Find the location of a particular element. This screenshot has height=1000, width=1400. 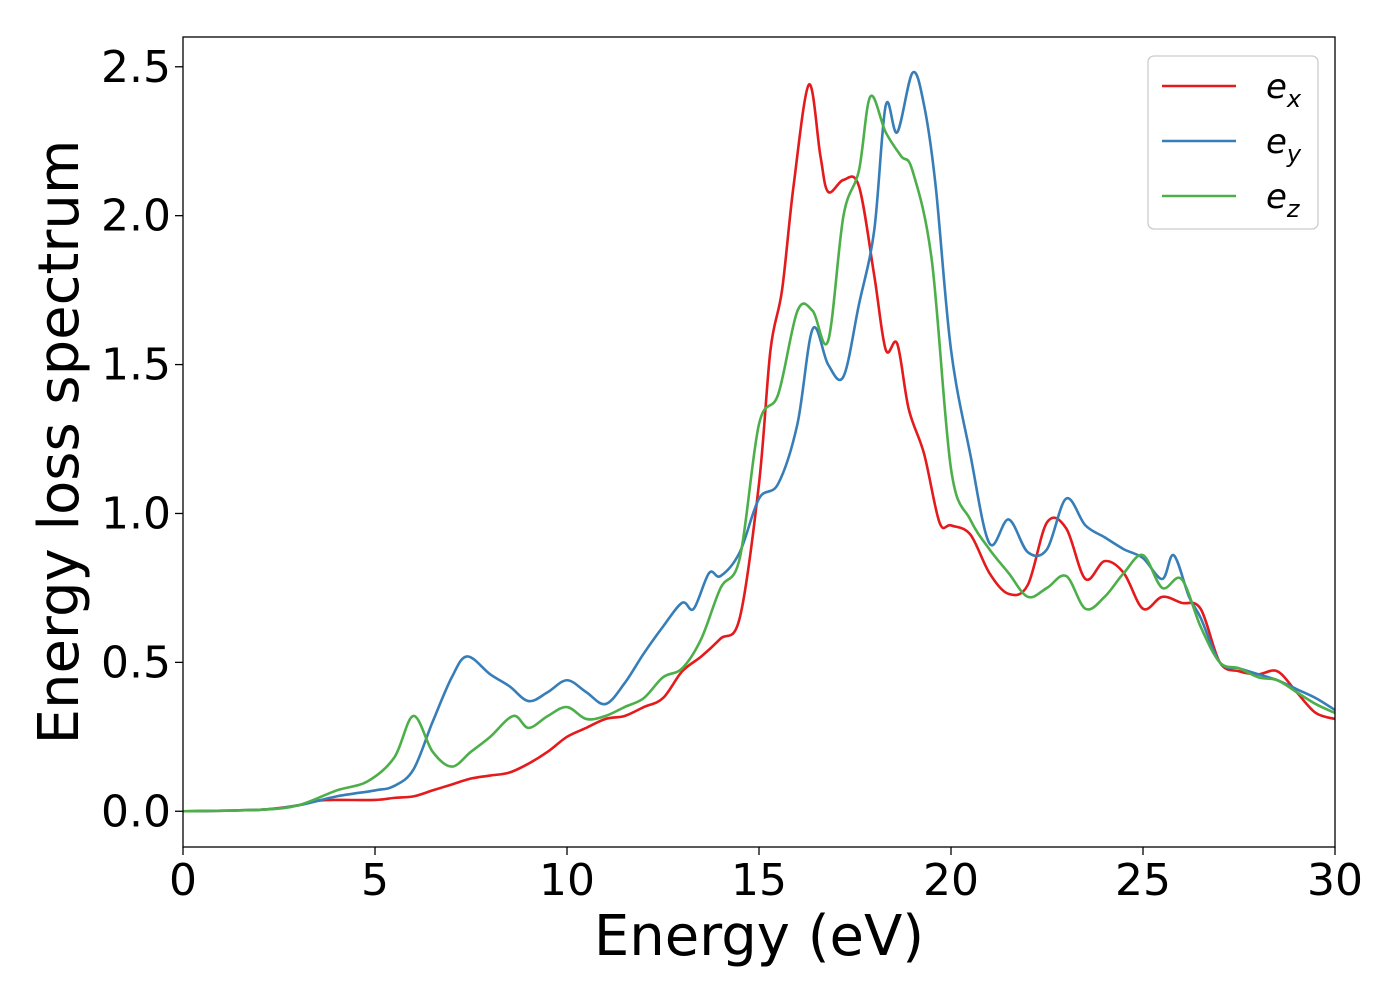

legend-box is located at coordinates (1233, 142).